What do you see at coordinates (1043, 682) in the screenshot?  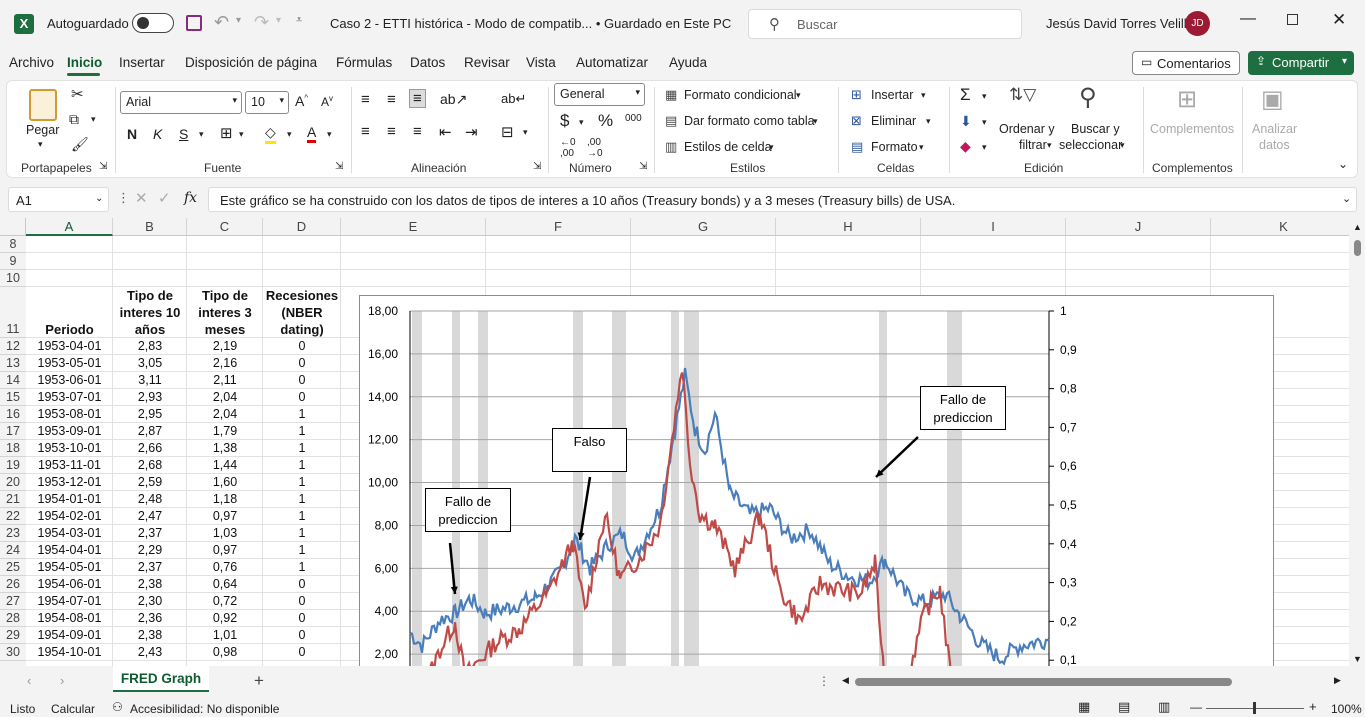 I see `horizontal-scroll-thumb` at bounding box center [1043, 682].